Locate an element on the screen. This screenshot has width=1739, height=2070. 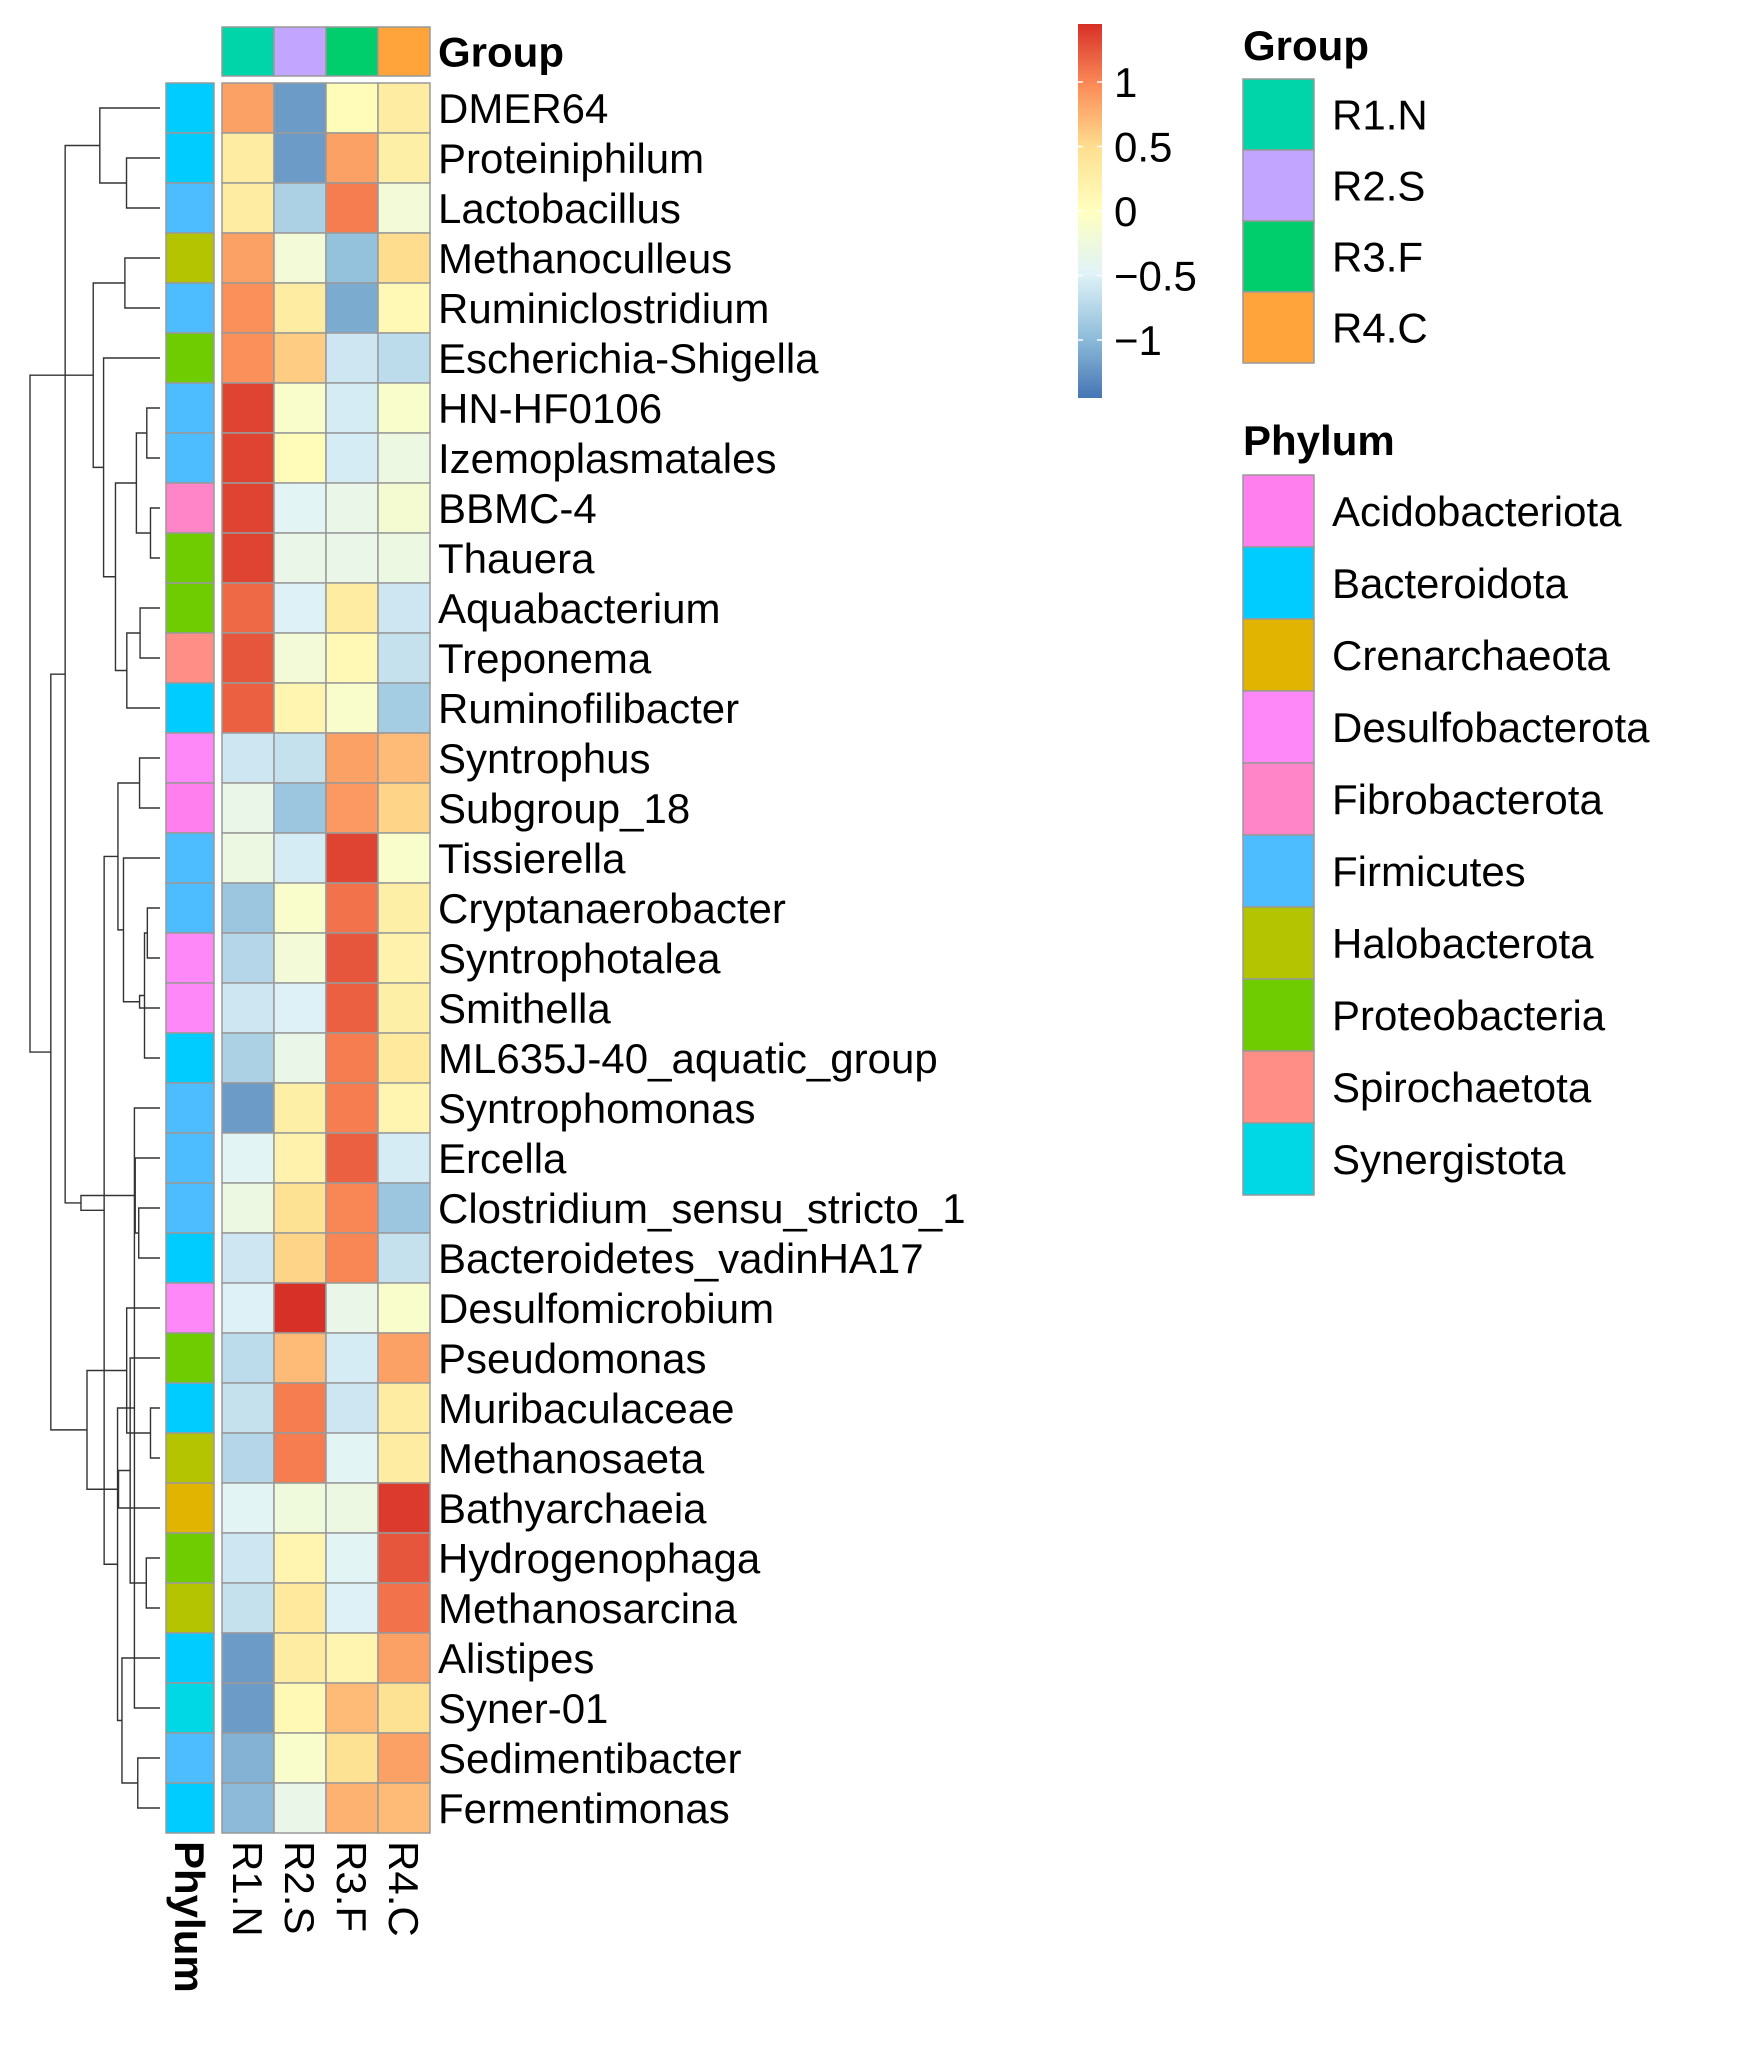
row-label-ml635j-40-aquatic-group: ML635J-40_aquatic_group is located at coordinates (688, 1058).